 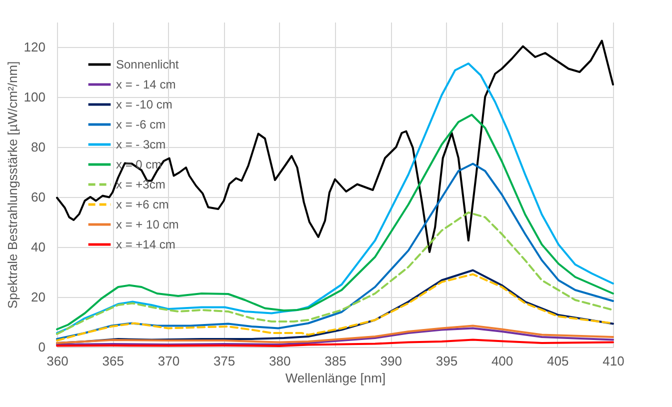 What do you see at coordinates (391, 361) in the screenshot?
I see `x-tick-label: 390` at bounding box center [391, 361].